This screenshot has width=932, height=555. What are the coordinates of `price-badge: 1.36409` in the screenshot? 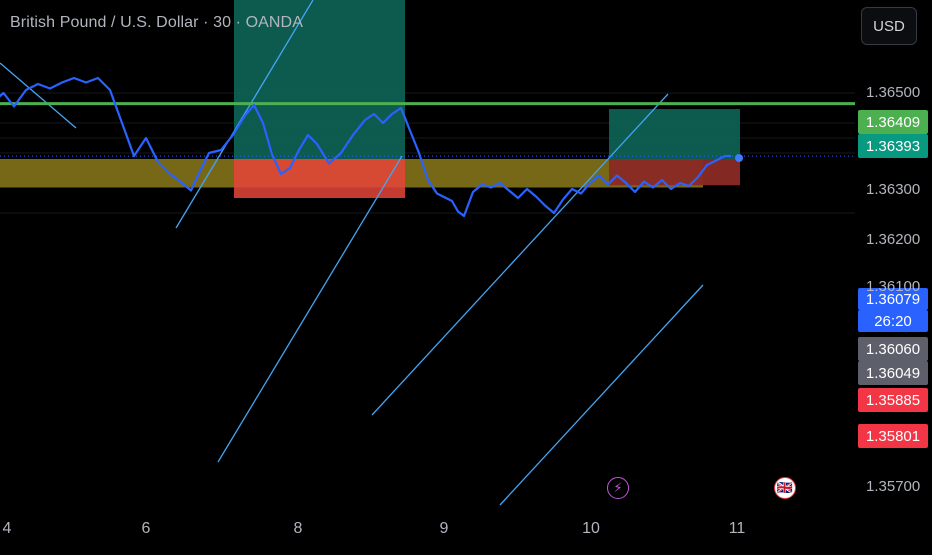 It's located at (893, 122).